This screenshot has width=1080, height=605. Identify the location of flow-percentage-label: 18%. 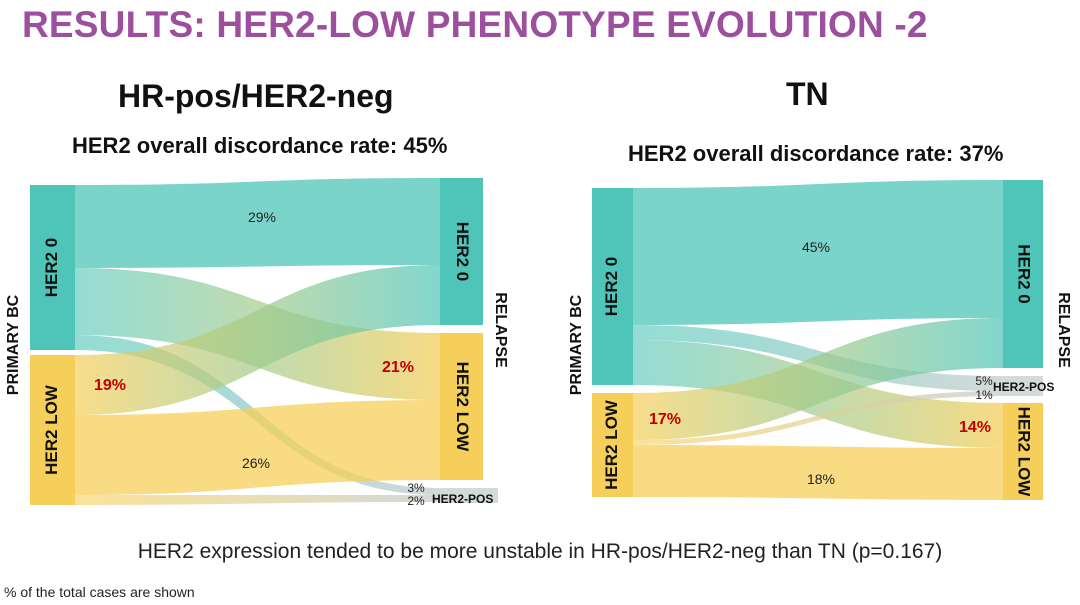
(821, 479).